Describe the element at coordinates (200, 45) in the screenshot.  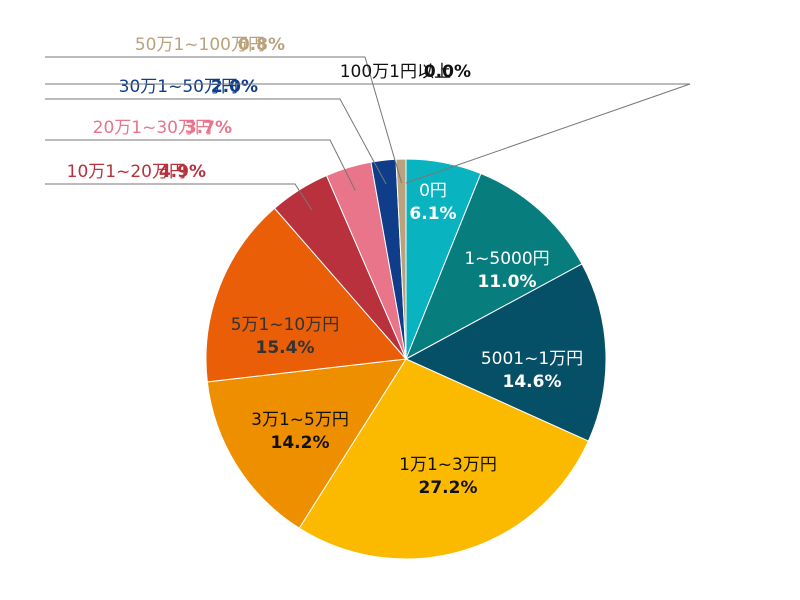
I see `slice-label-9: 50万1~100万円` at that location.